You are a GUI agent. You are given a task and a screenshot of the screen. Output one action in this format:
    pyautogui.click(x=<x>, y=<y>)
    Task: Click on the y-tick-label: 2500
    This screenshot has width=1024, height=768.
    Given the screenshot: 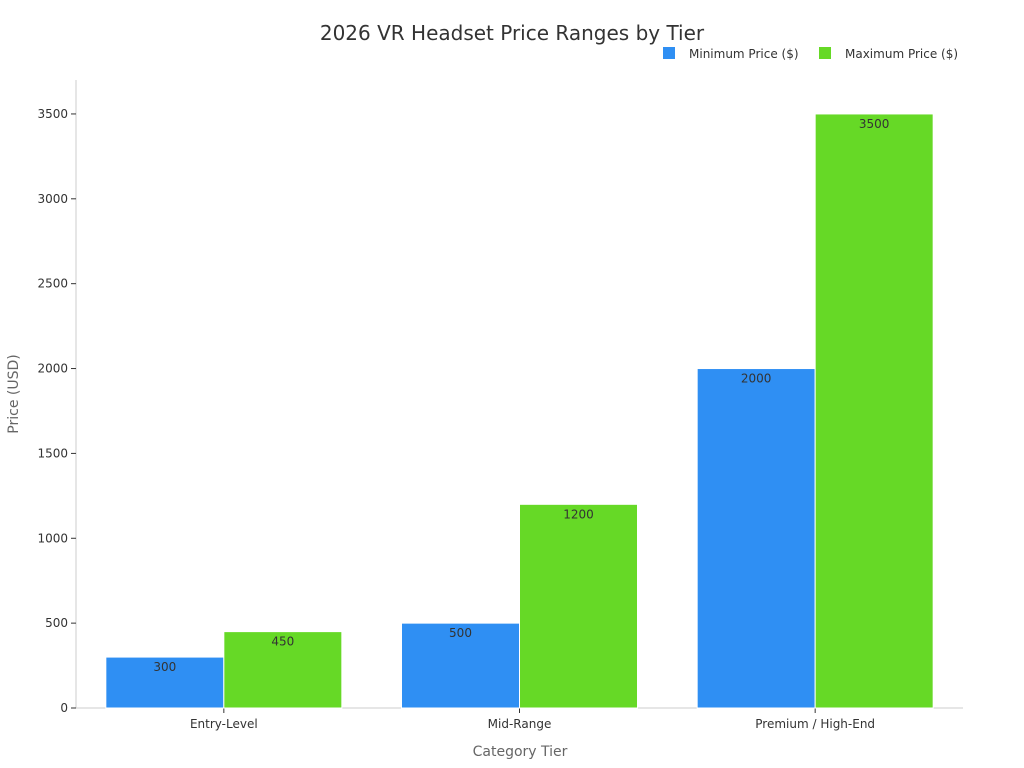 What is the action you would take?
    pyautogui.click(x=52, y=284)
    